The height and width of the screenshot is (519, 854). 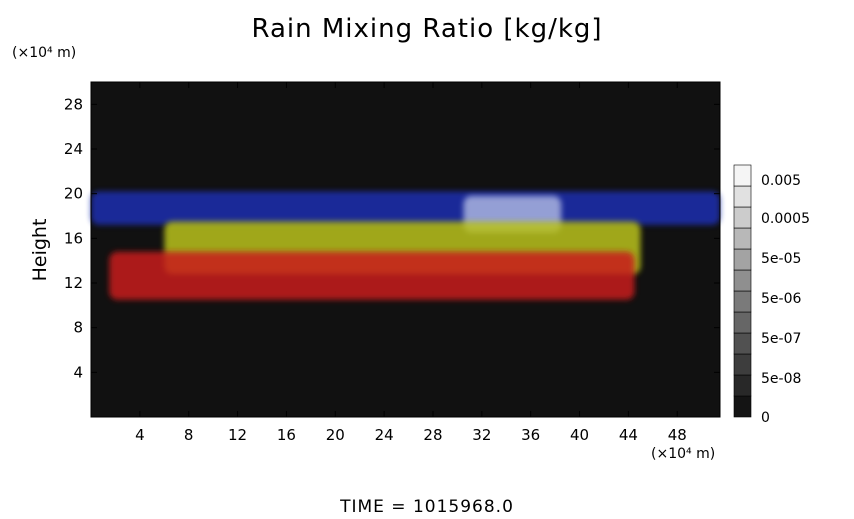 What do you see at coordinates (530, 435) in the screenshot?
I see `x-tick-label: 36` at bounding box center [530, 435].